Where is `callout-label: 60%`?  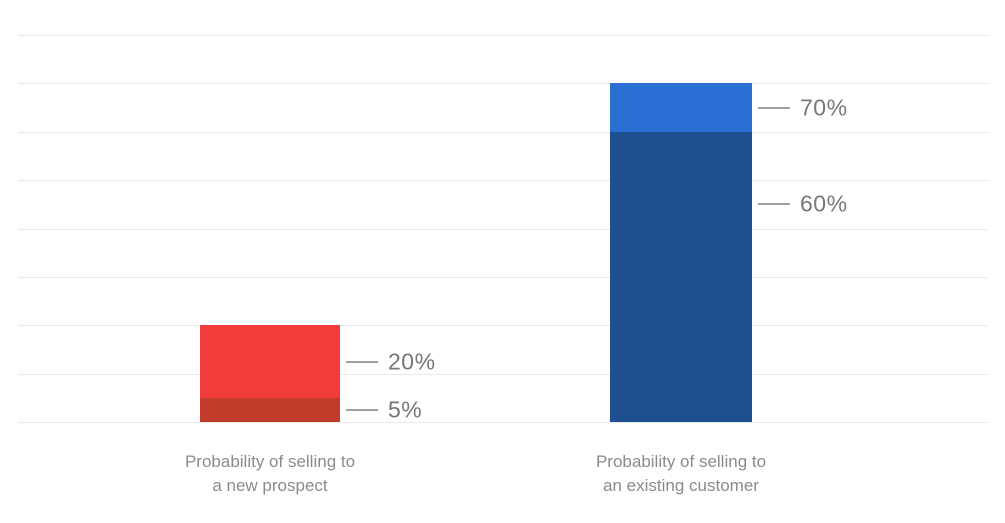 callout-label: 60% is located at coordinates (824, 203).